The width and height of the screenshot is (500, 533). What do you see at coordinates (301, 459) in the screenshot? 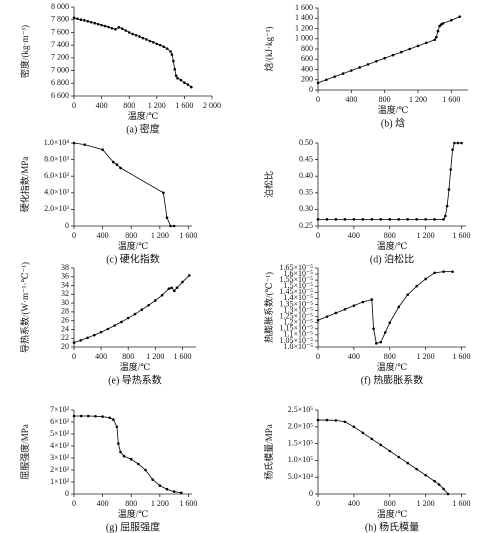
I see `y-tick-label: 1.0×10⁵` at bounding box center [301, 459].